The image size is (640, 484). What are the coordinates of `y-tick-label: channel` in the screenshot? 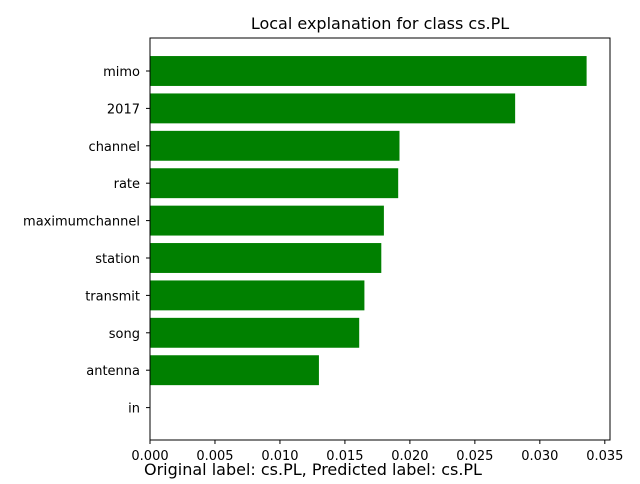 It's located at (114, 147).